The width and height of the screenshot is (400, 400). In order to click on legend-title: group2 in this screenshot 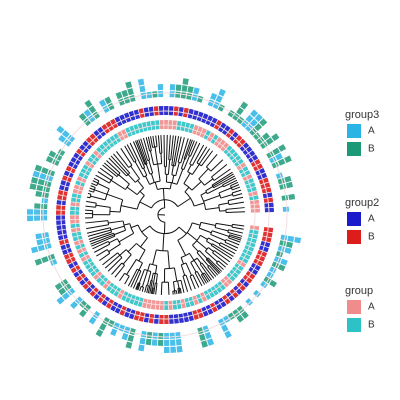, I will do `click(362, 203)`.